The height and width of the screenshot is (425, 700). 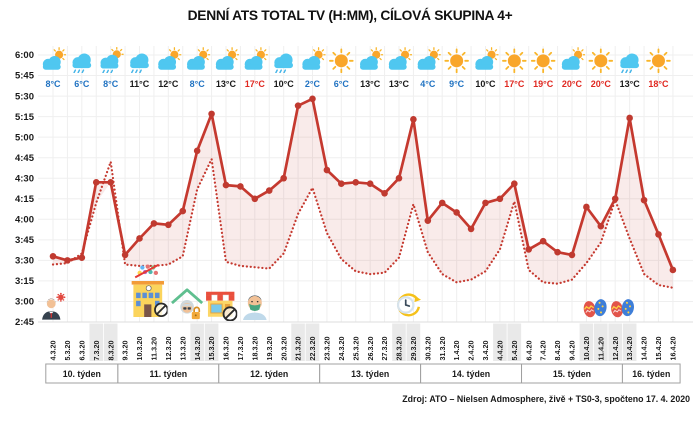 What do you see at coordinates (255, 84) in the screenshot?
I see `temperature-label: 17°C` at bounding box center [255, 84].